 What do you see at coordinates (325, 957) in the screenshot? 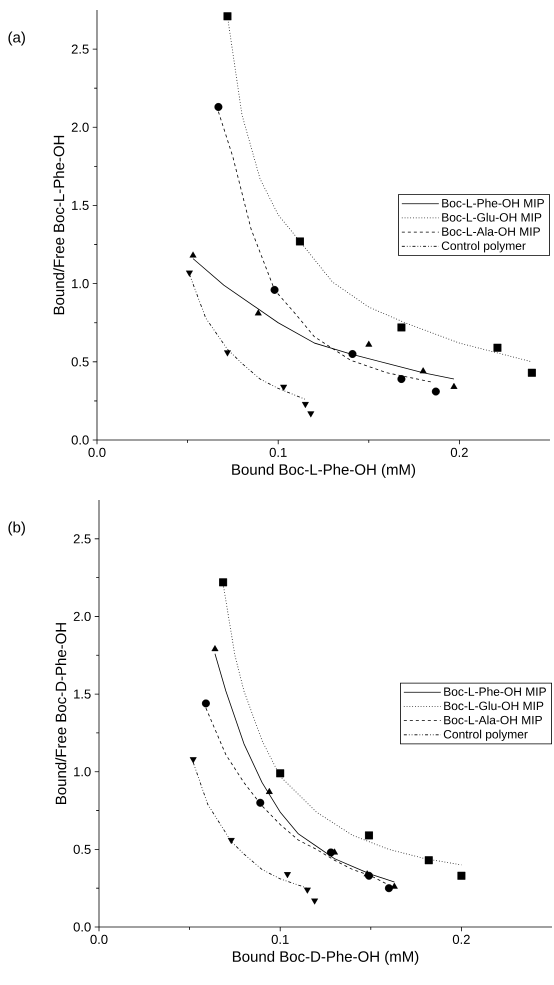
I see `x-axis-title: Bound Boc-D-Phe-OH (mM)` at bounding box center [325, 957].